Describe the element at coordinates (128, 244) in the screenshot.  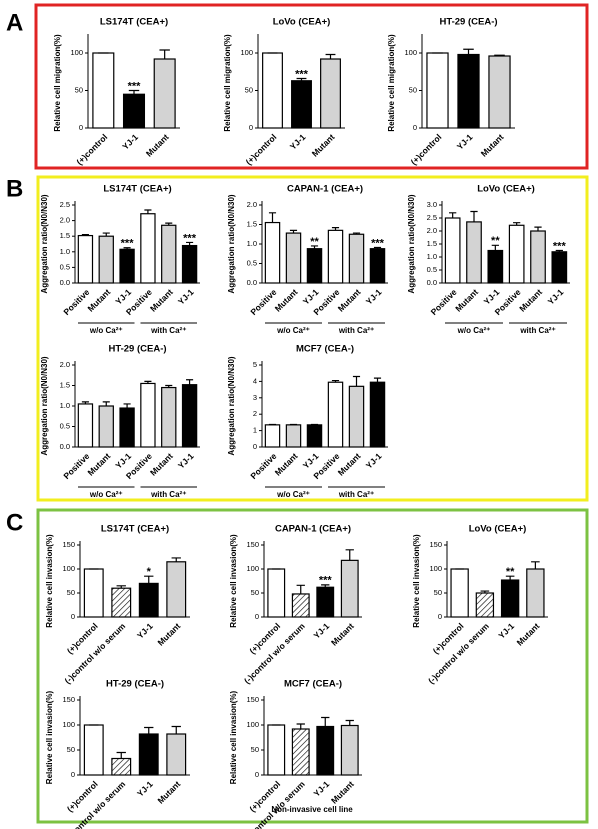
I see `significance-label: ***` at that location.